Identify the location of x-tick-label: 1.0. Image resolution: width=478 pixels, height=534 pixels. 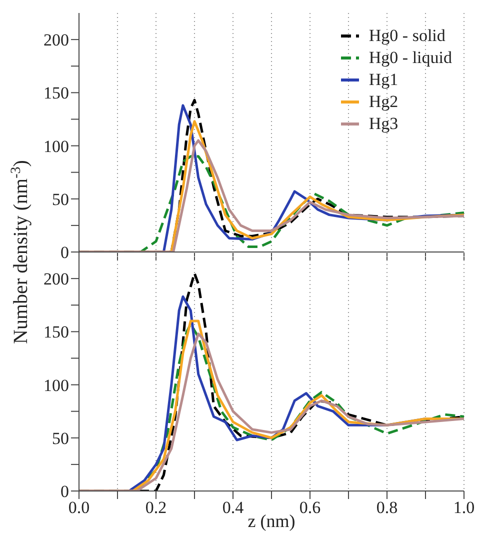
(464, 508).